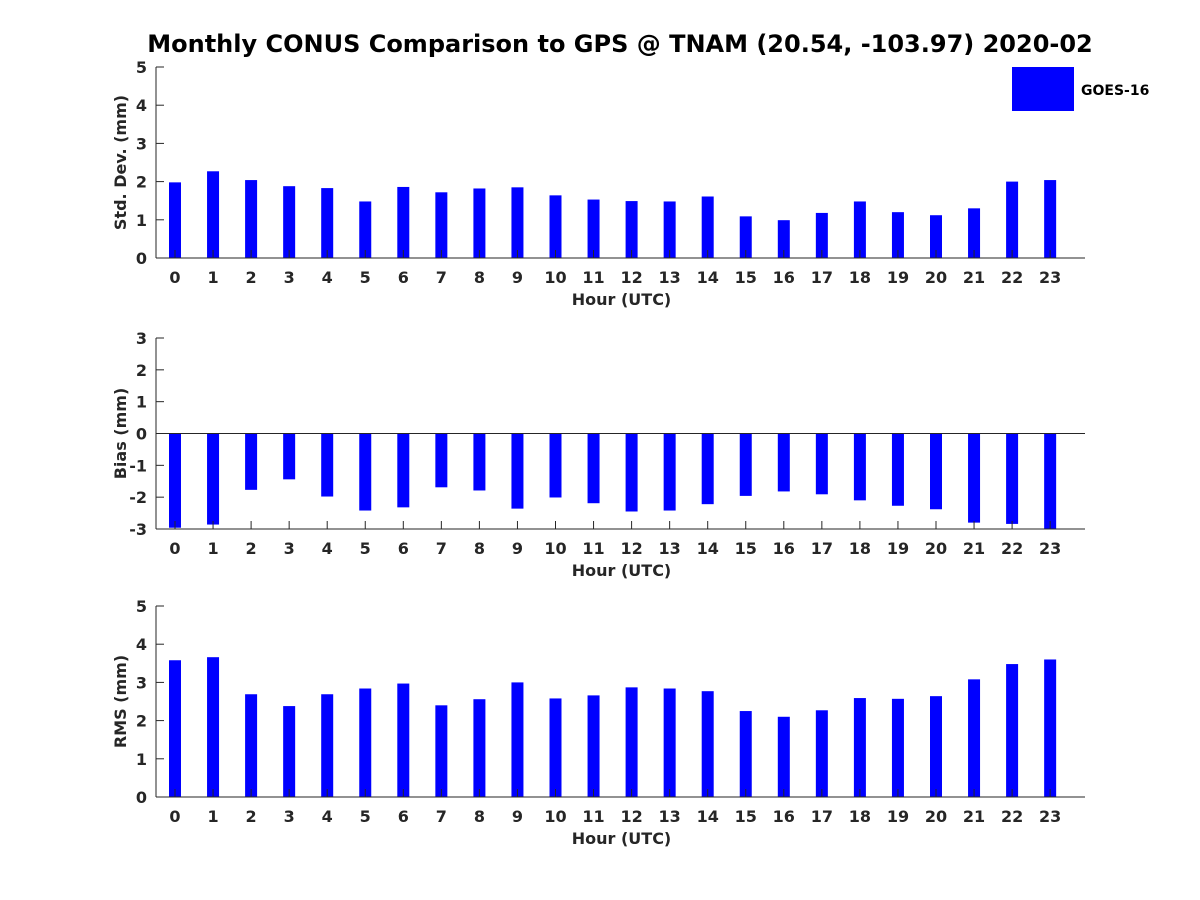 The image size is (1200, 900). What do you see at coordinates (1115, 91) in the screenshot?
I see `legend-label: GOES-16` at bounding box center [1115, 91].